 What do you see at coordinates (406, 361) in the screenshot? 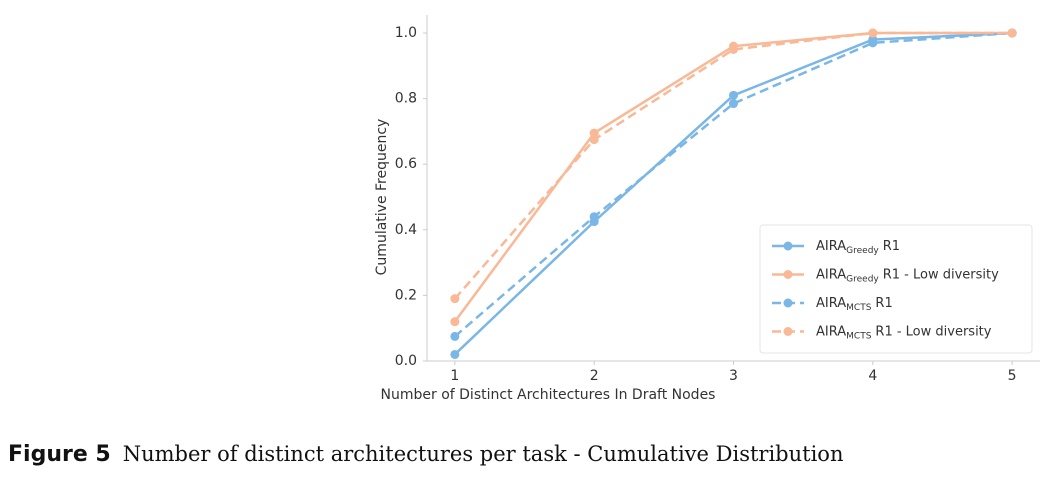
I see `y-tick-label: 0.0` at bounding box center [406, 361].